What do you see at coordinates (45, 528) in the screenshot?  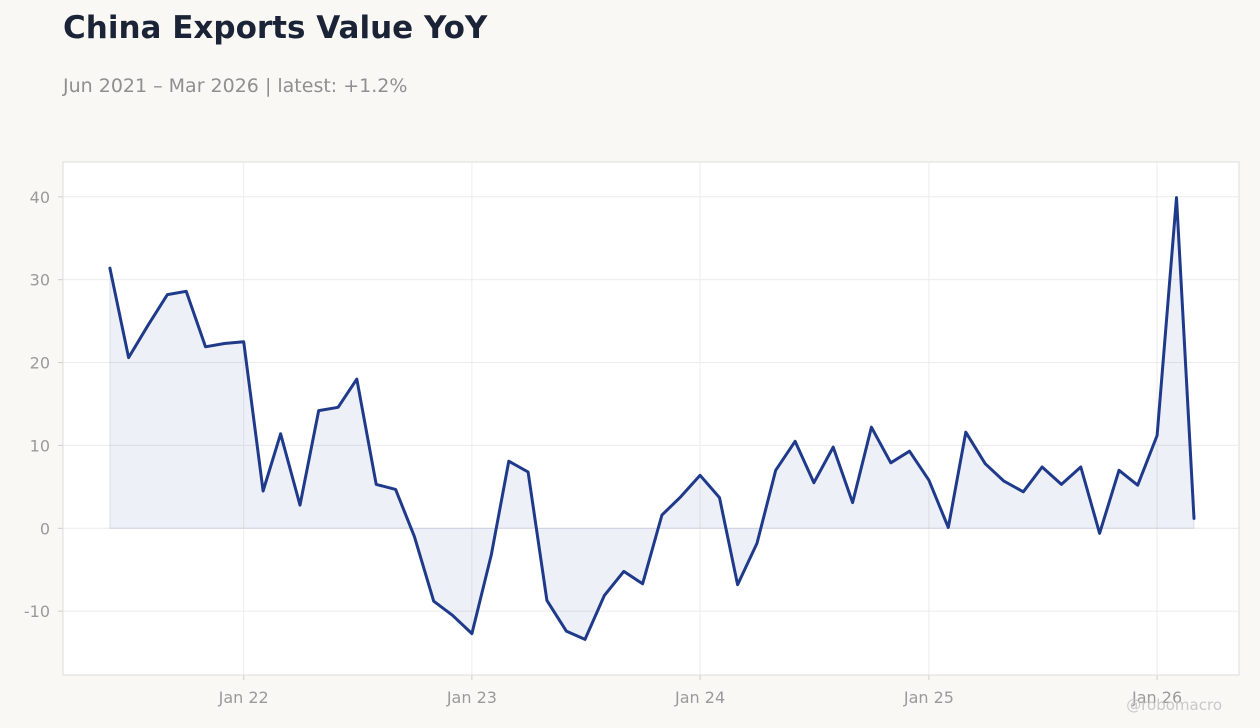 I see `y-tick-label: 0` at bounding box center [45, 528].